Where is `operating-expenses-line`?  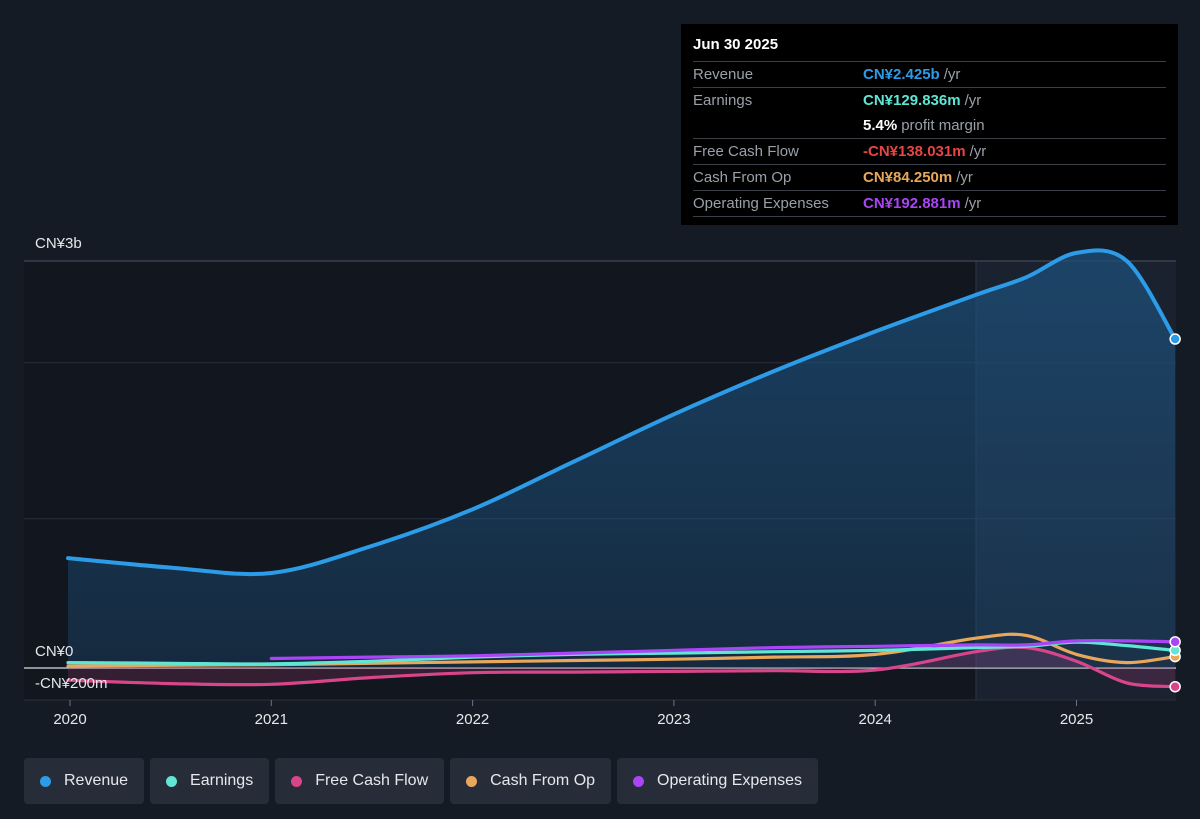
operating-expenses-line is located at coordinates (723, 649).